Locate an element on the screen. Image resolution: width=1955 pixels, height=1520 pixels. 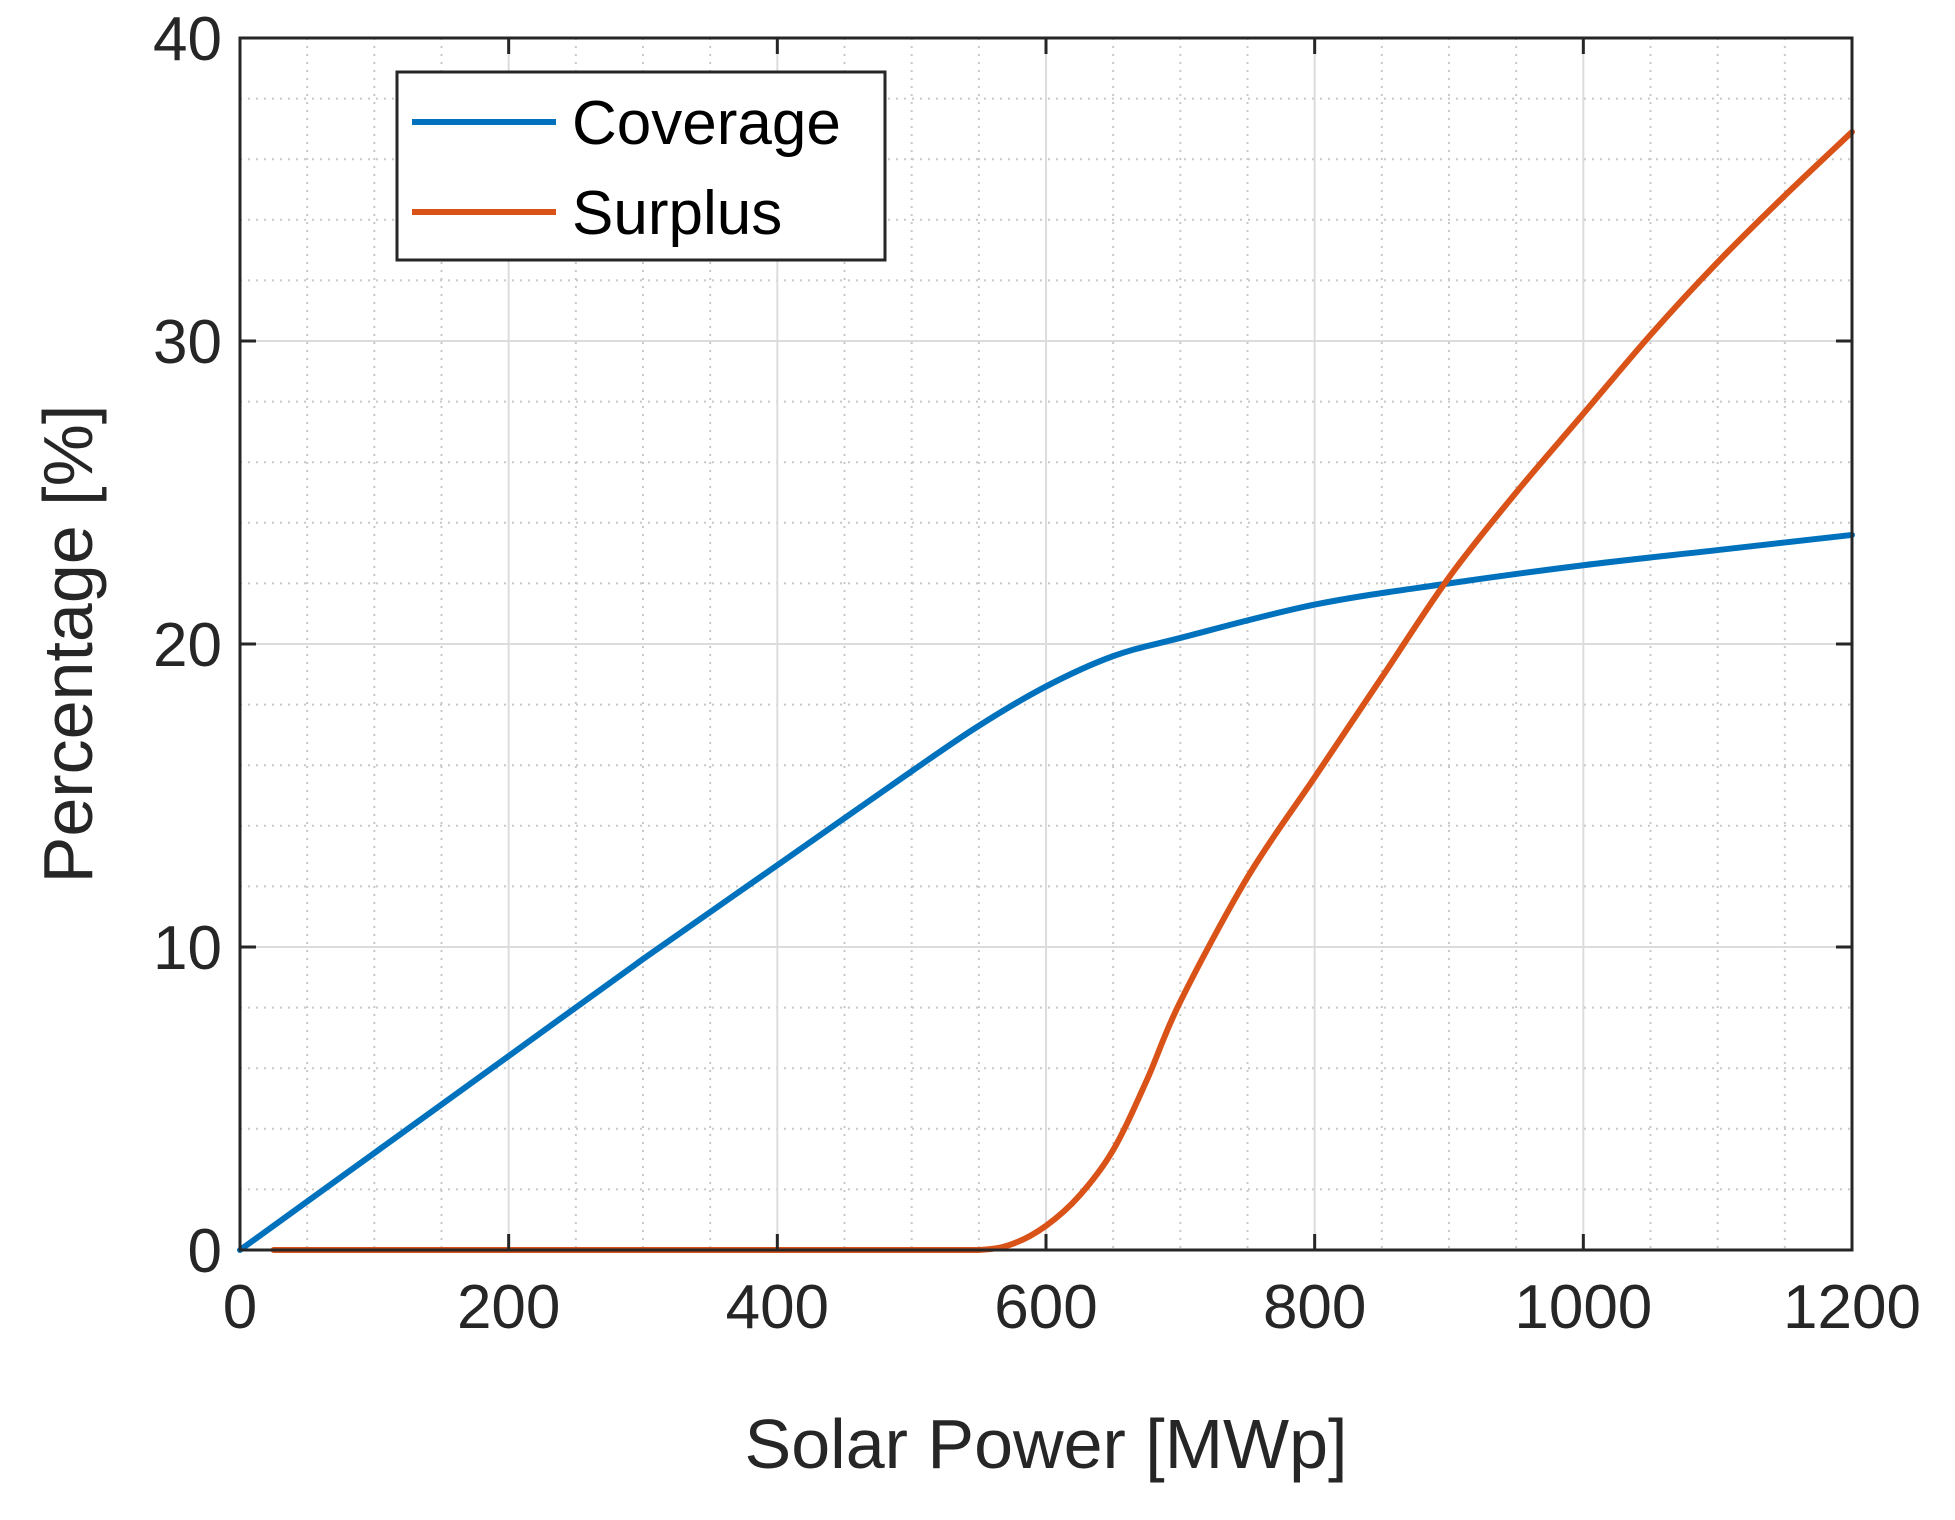
y-tick-labels: 0 10 20 30 40 is located at coordinates (187, 645).